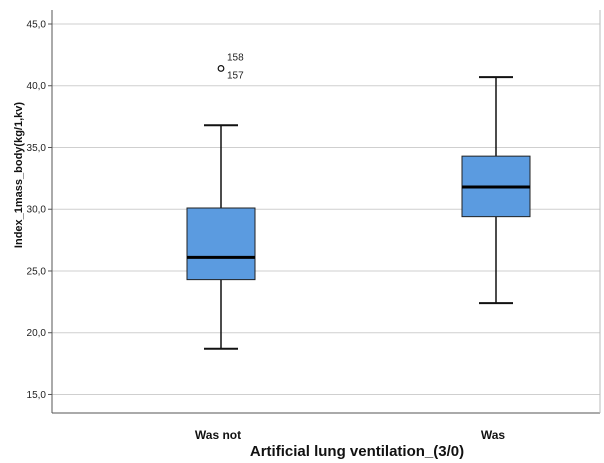 The height and width of the screenshot is (463, 604). Describe the element at coordinates (235, 75) in the screenshot. I see `outlier-label: 157` at that location.